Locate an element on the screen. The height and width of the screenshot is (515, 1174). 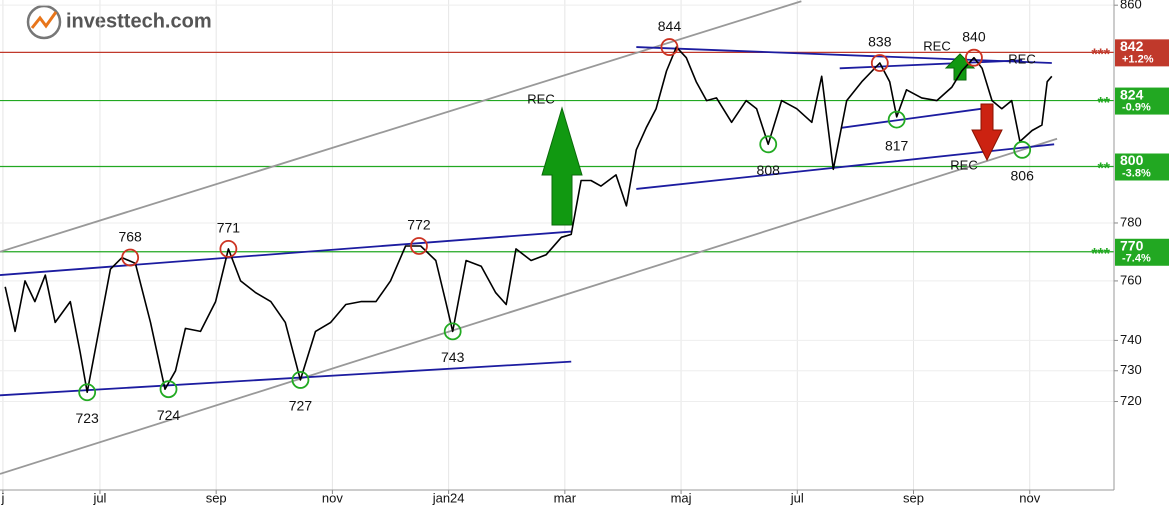
y-tick-label: 720 is located at coordinates (1131, 400).